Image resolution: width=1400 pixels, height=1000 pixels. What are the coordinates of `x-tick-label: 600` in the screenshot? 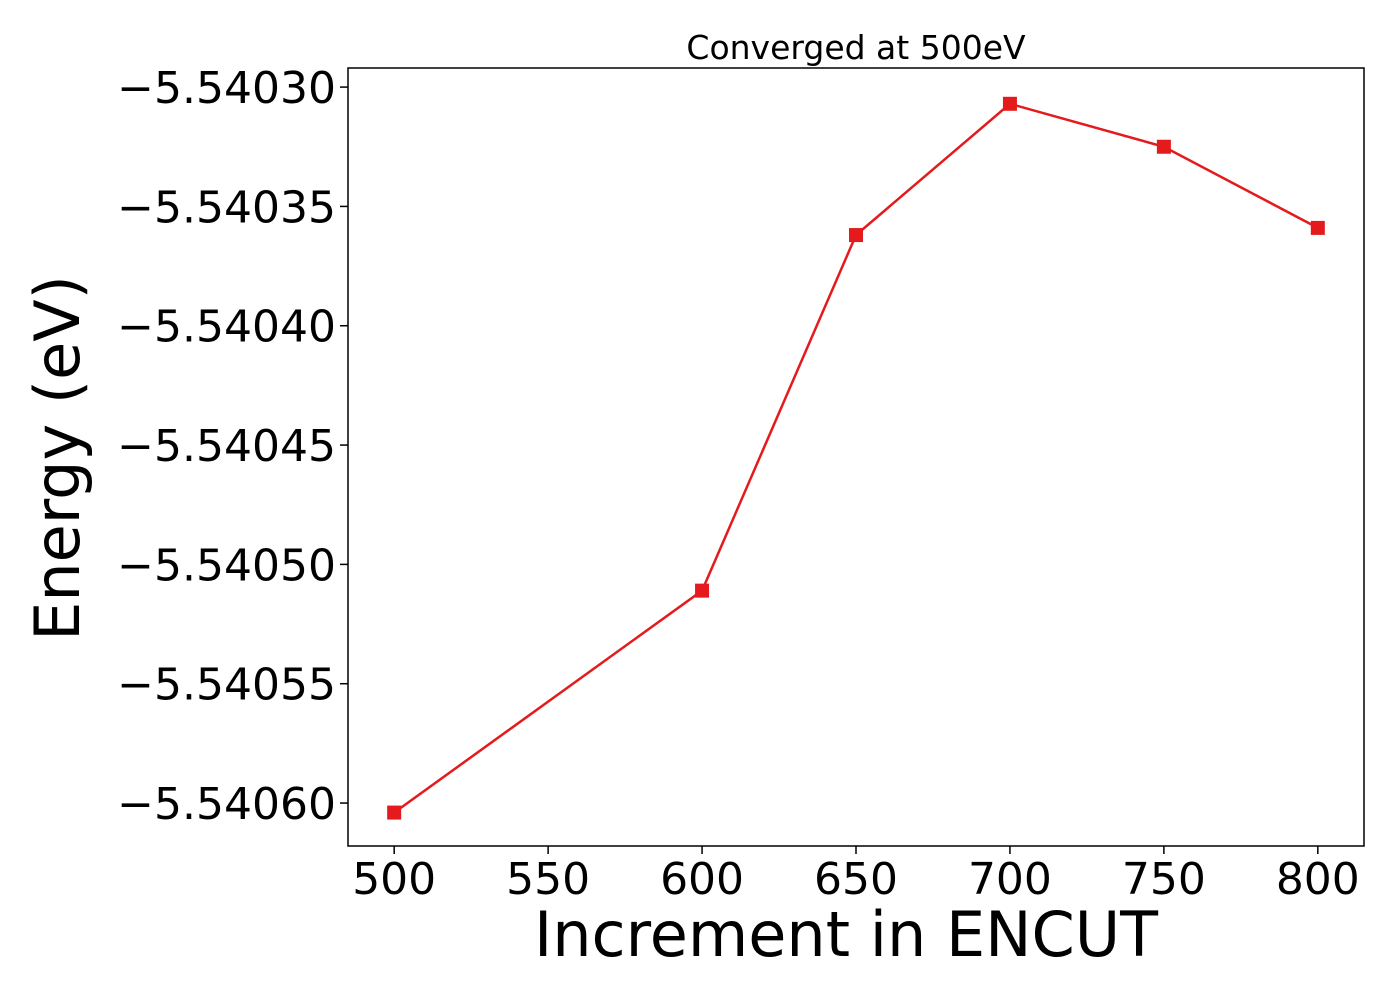 It's located at (702, 879).